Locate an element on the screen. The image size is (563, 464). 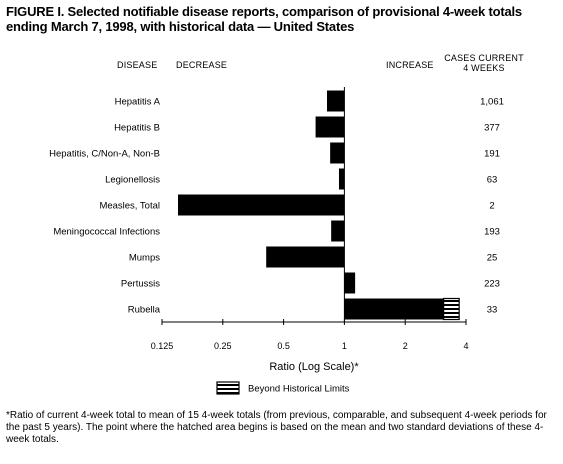
cases-value: 25 is located at coordinates (492, 258).